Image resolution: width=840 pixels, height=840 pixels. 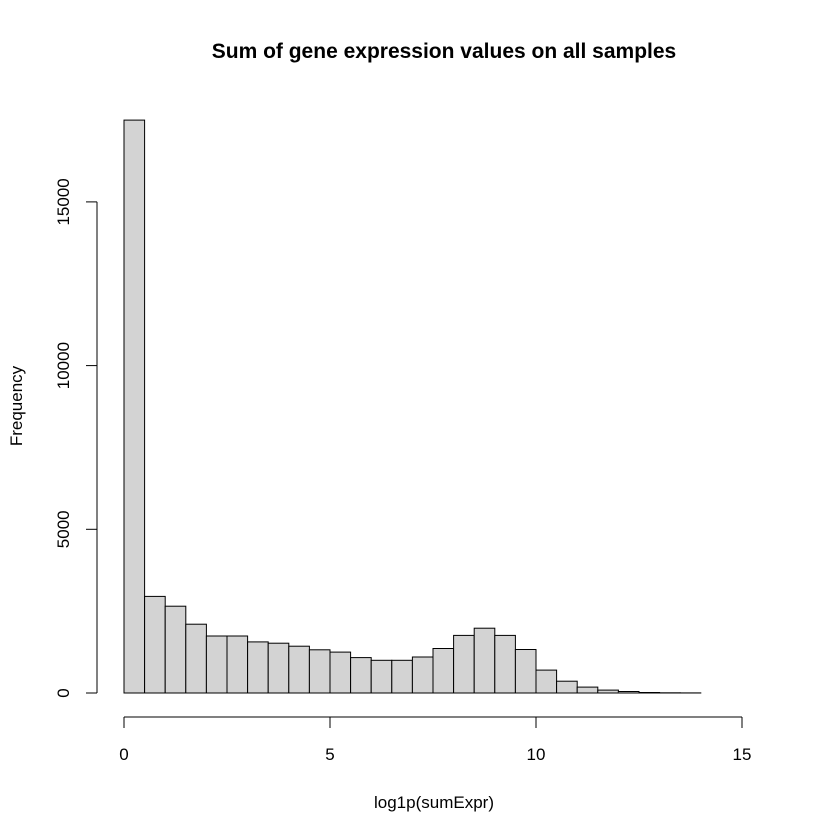 I want to click on x-tick-label: 10, so click(x=536, y=754).